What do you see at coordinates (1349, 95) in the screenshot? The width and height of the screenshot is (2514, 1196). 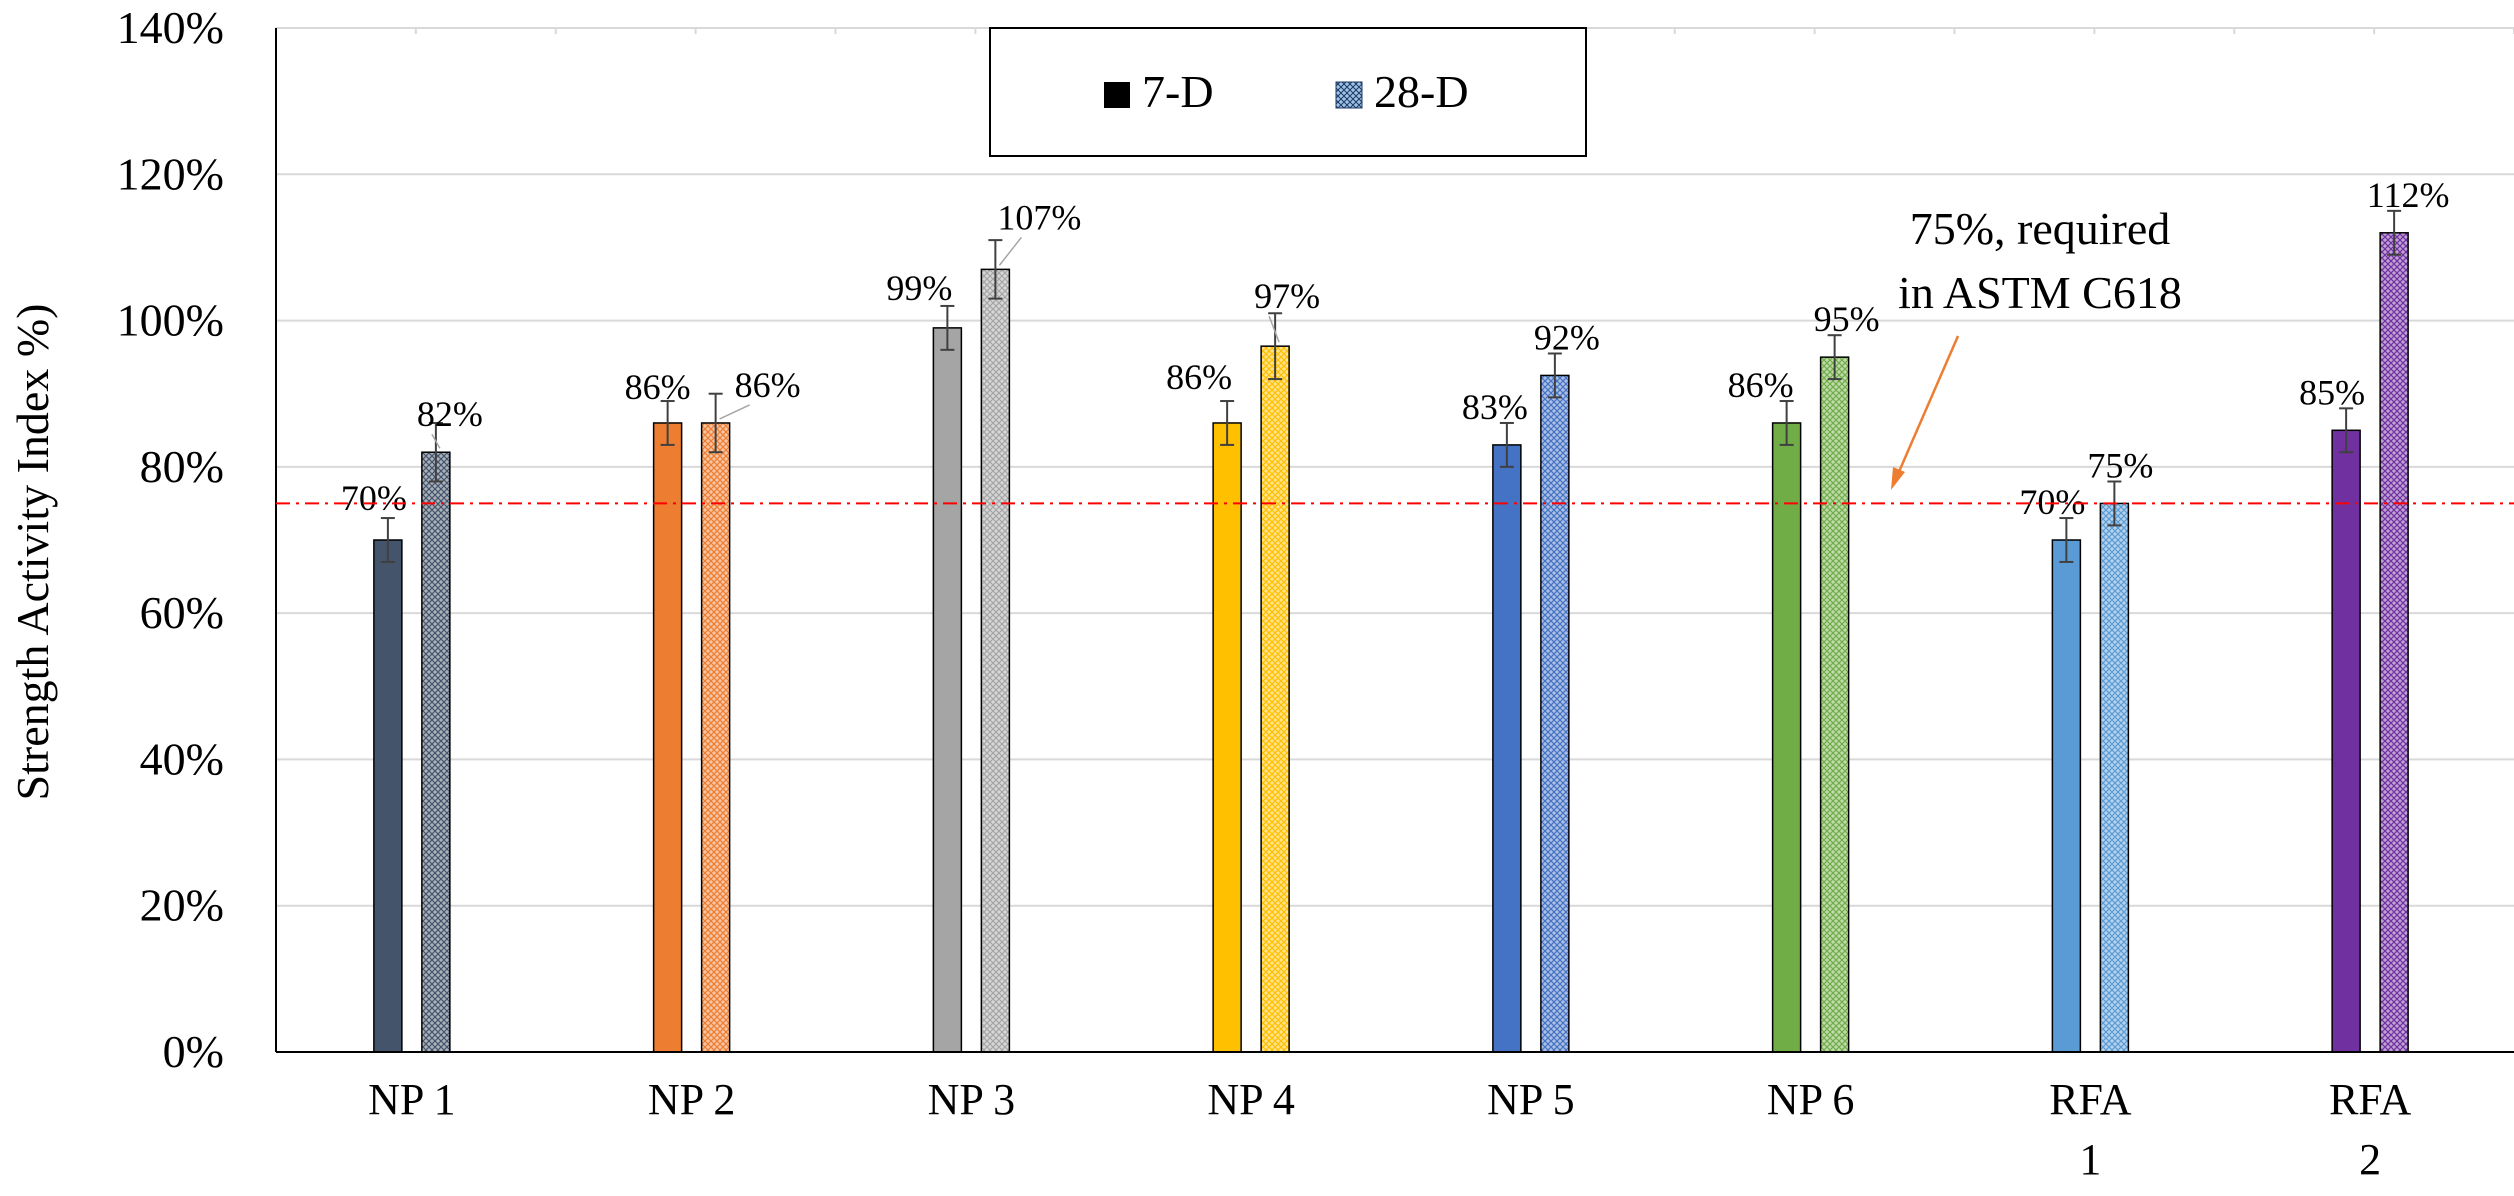 I see `legend-swatch-28d` at bounding box center [1349, 95].